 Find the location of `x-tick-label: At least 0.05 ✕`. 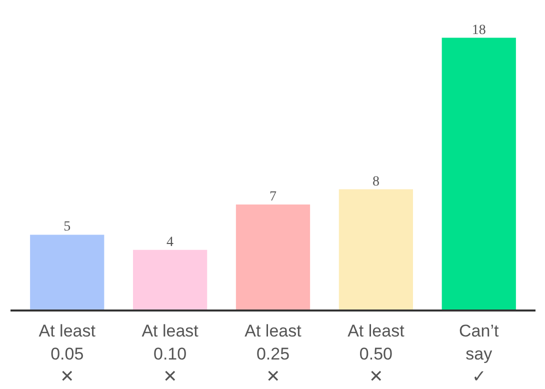

x-tick-label: At least 0.05 ✕ is located at coordinates (67, 354).